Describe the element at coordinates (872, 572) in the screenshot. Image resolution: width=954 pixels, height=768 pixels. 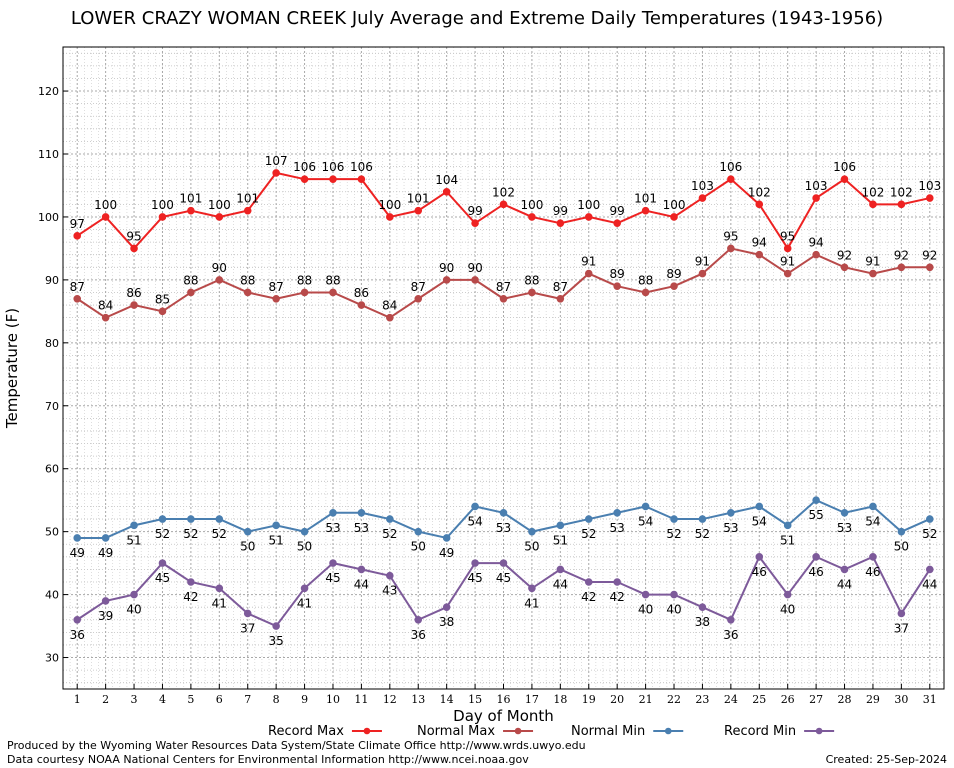
I see `data-label-record-min: 46` at that location.